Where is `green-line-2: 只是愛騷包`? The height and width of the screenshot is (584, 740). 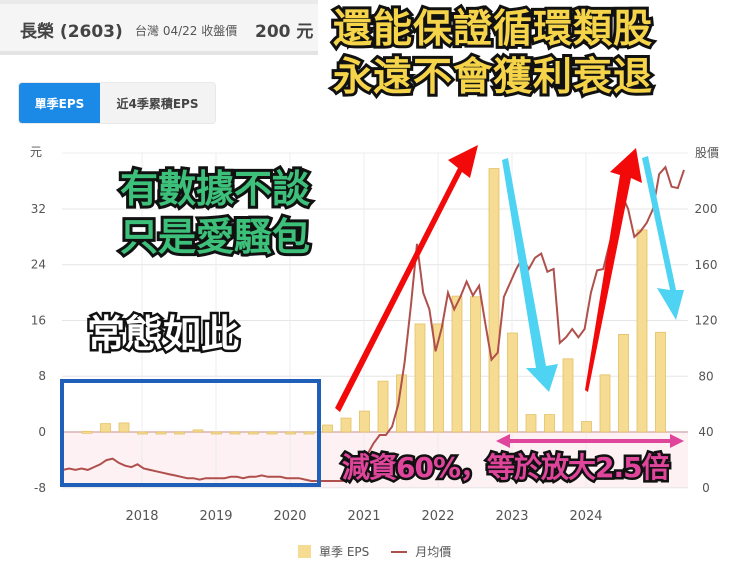
green-line-2: 只是愛騷包 is located at coordinates (215, 237).